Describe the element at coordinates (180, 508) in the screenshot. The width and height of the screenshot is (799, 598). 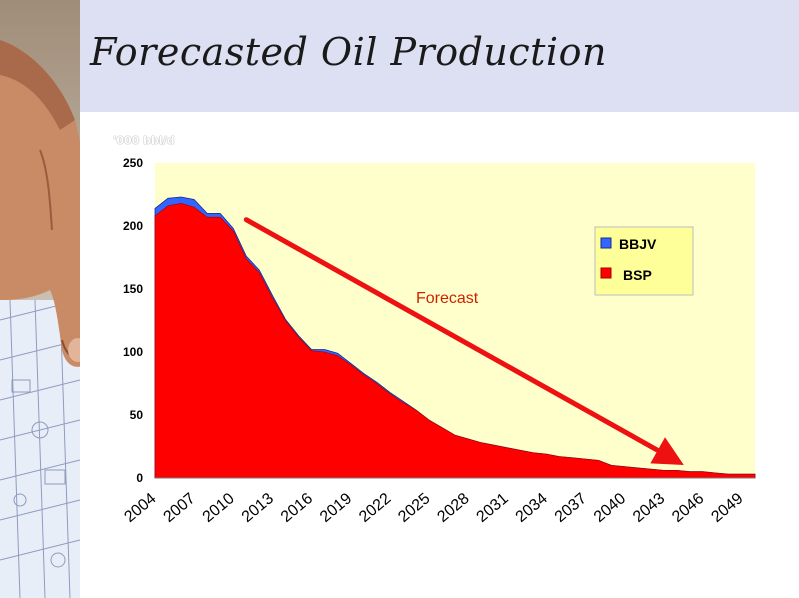
I see `x-tick-label: 2007` at that location.